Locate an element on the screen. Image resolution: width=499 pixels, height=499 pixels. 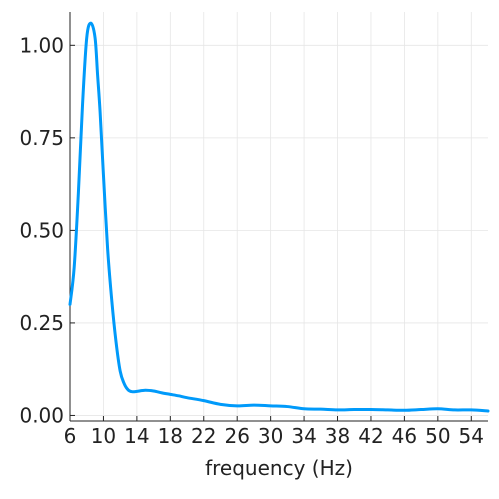
x-tick-label-10: 46 is located at coordinates (404, 436).